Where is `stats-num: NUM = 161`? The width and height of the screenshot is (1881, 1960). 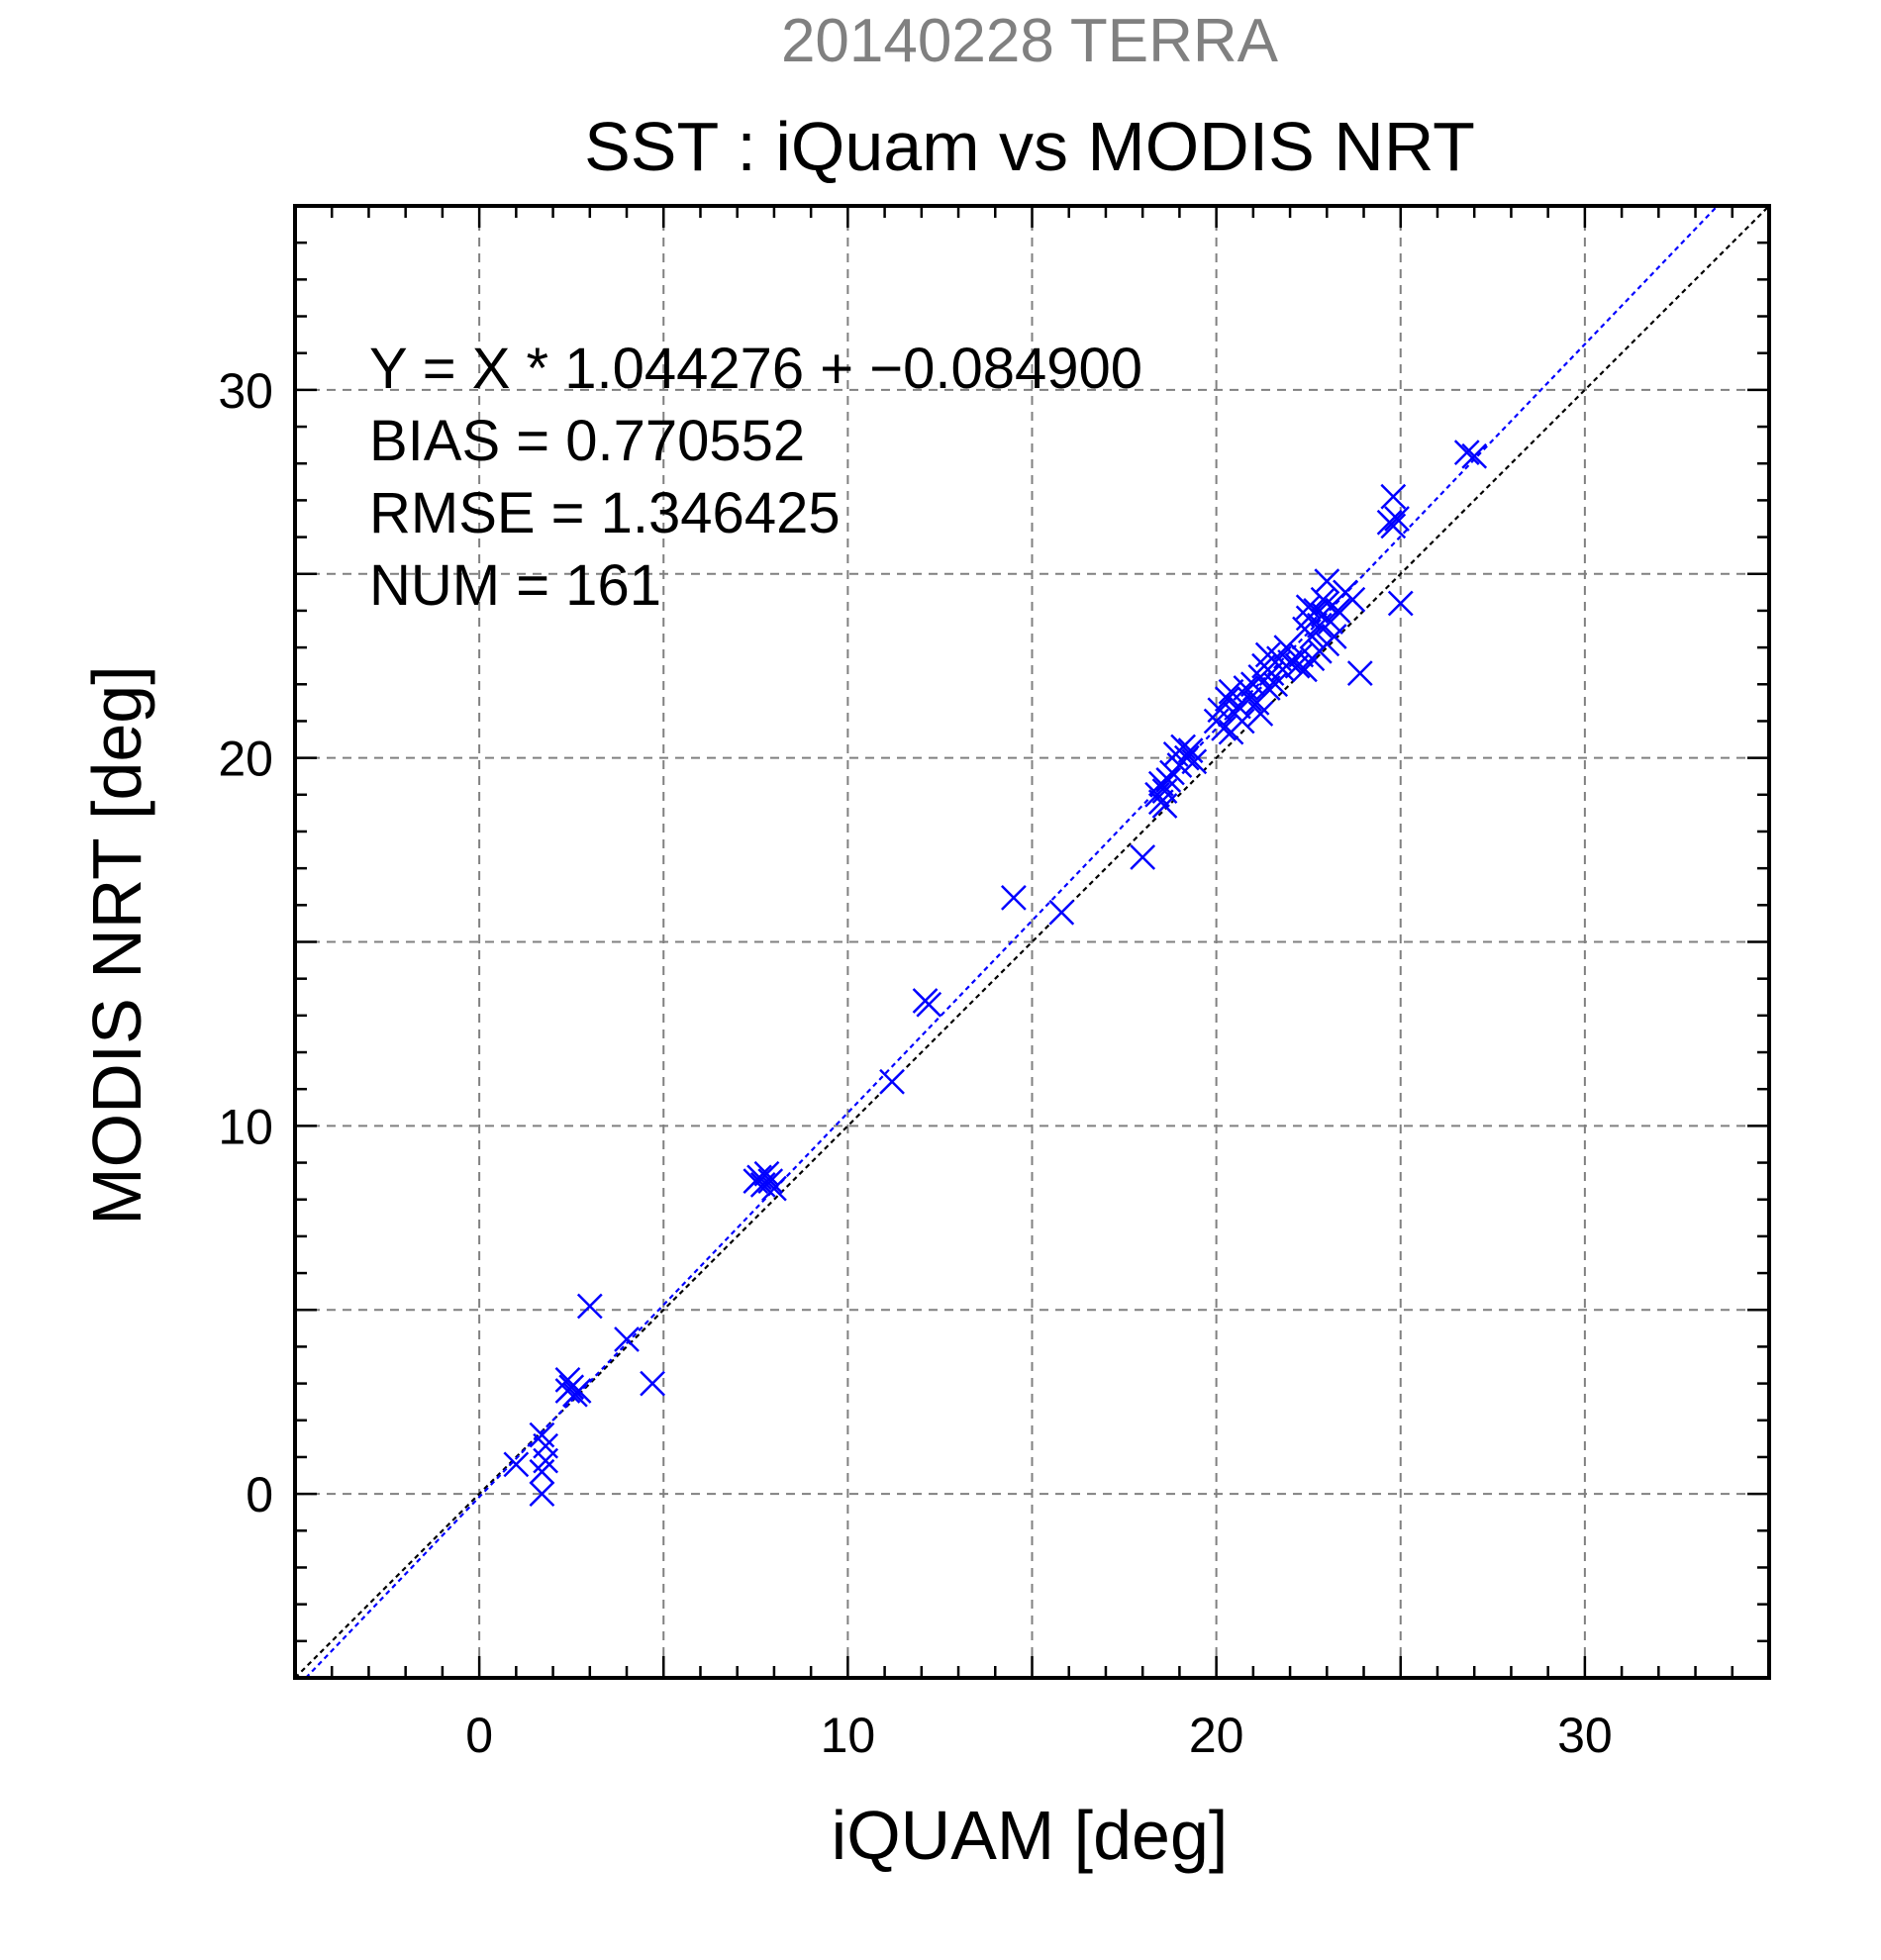
stats-num: NUM = 161 is located at coordinates (515, 585).